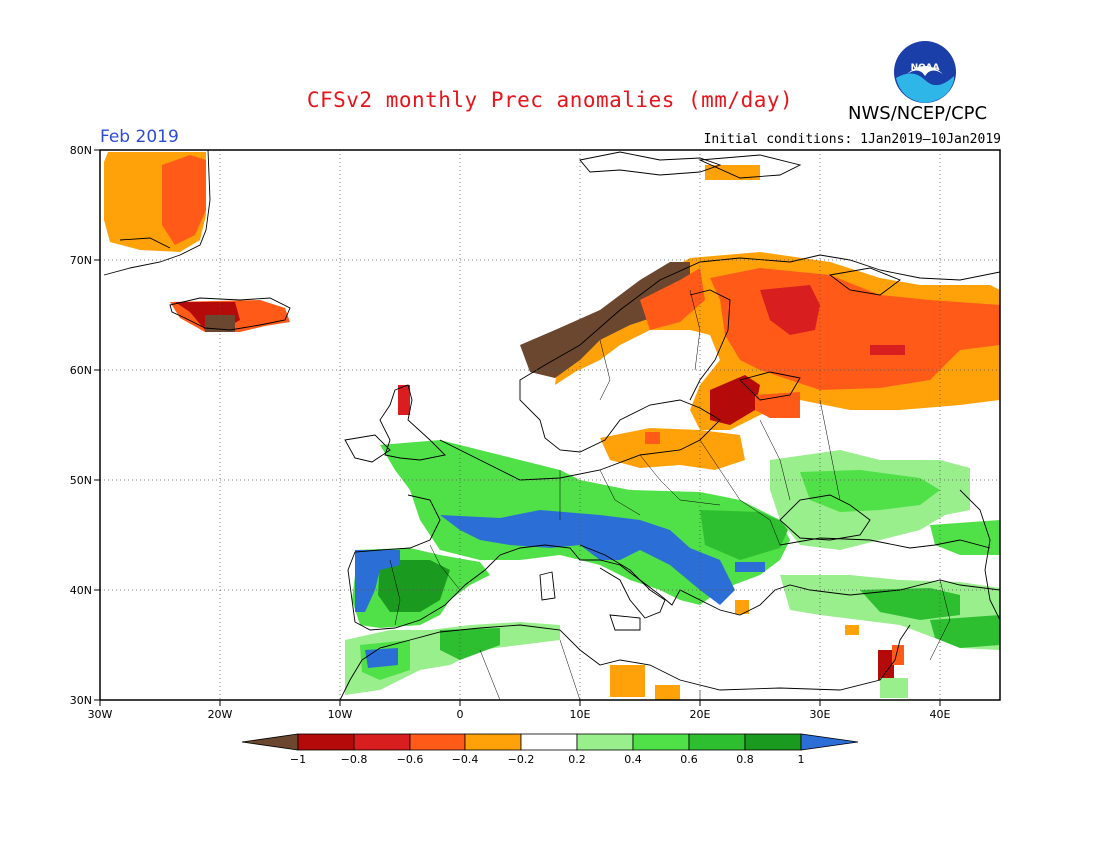  I want to click on region-norway-coast, so click(605, 320).